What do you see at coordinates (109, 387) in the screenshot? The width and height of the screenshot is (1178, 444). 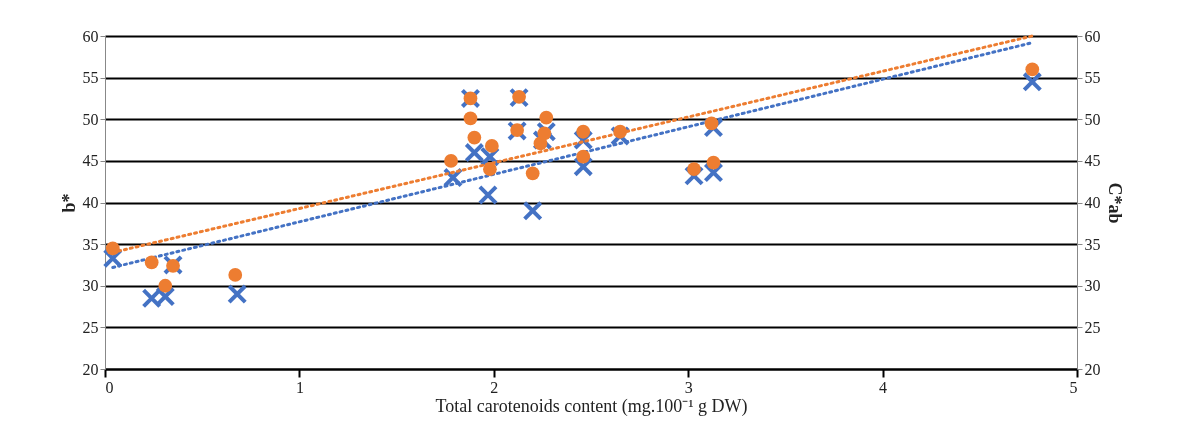 I see `x-tick-label: 0` at bounding box center [109, 387].